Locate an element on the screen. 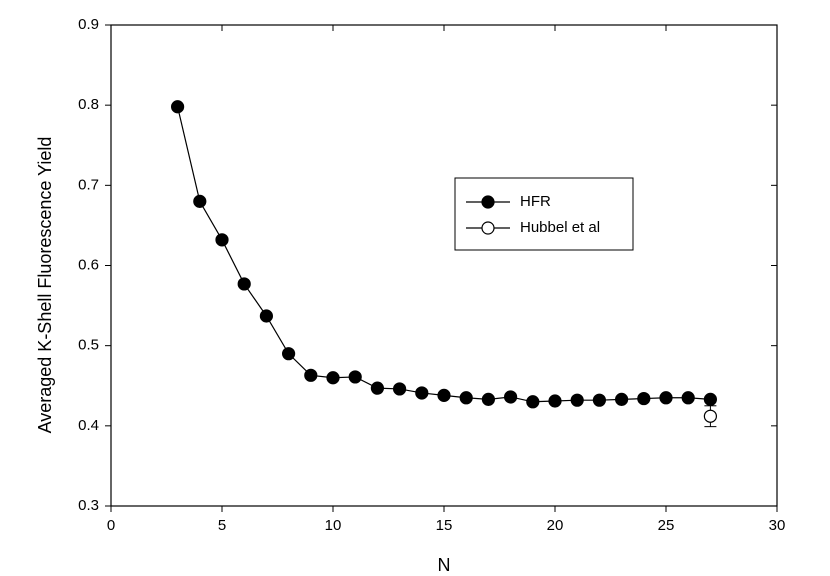 The image size is (830, 576). x-axis-label: N is located at coordinates (444, 565).